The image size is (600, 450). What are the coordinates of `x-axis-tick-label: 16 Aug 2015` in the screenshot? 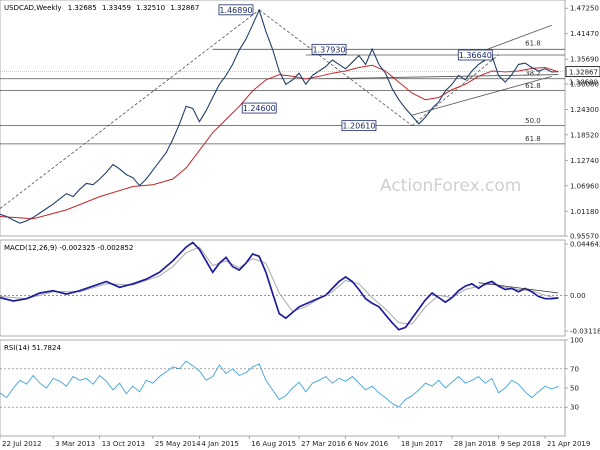 It's located at (273, 444).